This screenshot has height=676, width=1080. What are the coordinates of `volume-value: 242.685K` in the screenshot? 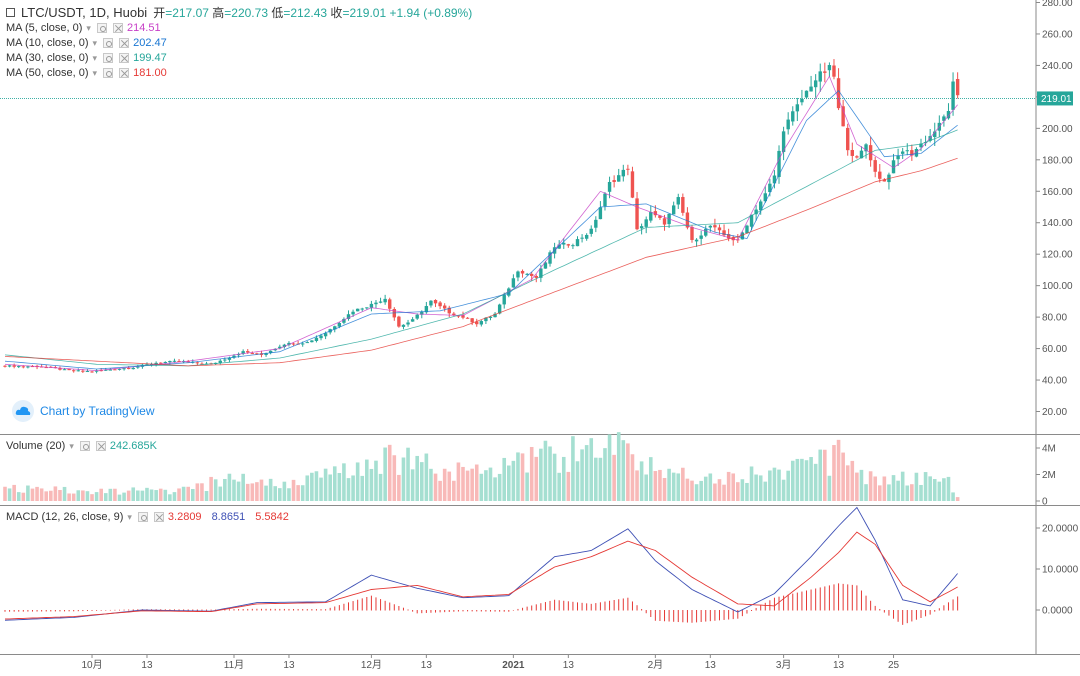 It's located at (133, 446).